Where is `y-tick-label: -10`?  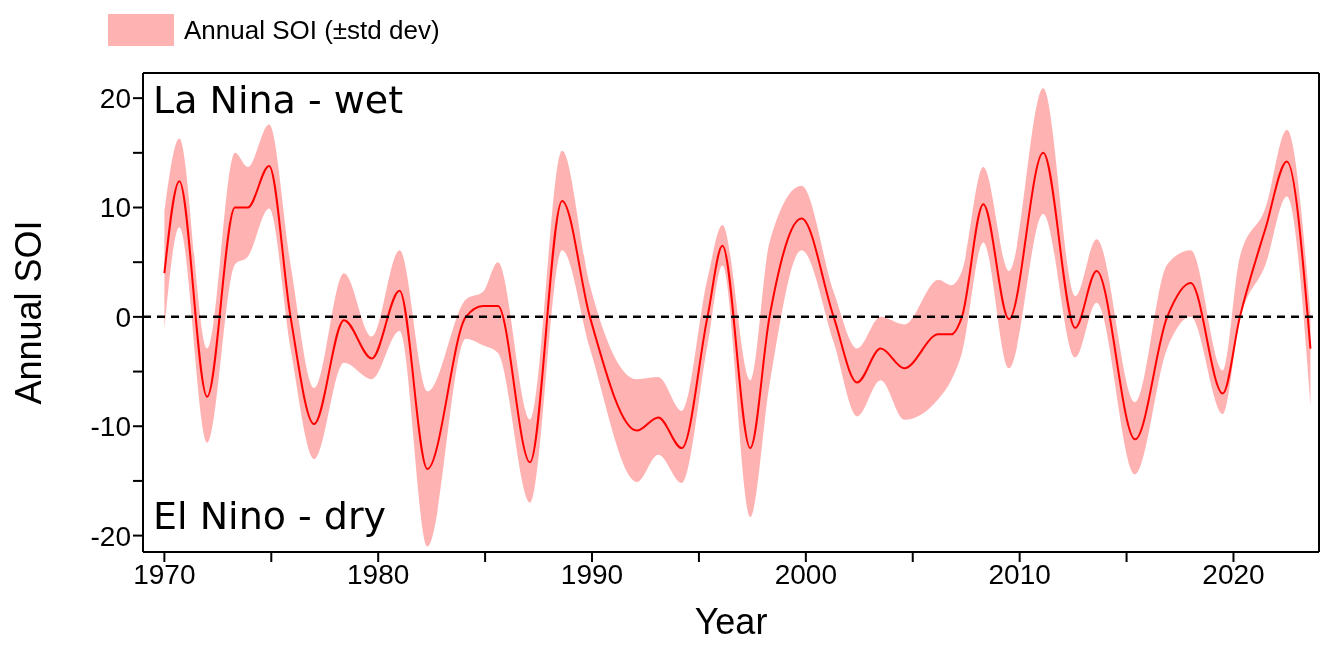 y-tick-label: -10 is located at coordinates (110, 427).